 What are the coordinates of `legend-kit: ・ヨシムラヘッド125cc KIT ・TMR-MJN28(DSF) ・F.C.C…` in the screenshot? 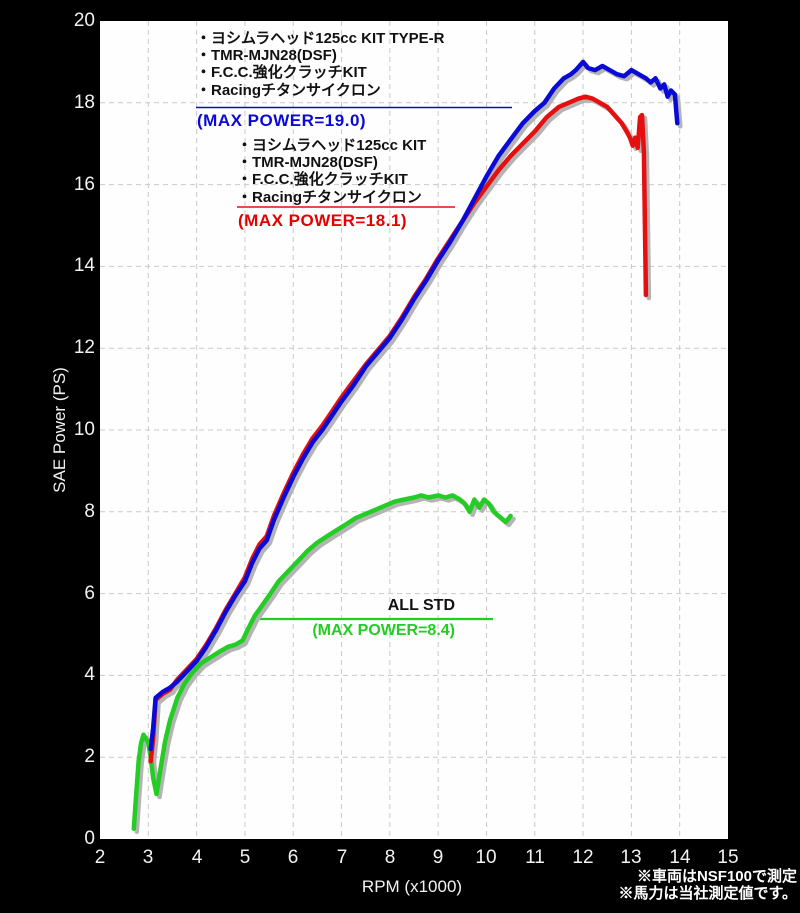 It's located at (331, 171).